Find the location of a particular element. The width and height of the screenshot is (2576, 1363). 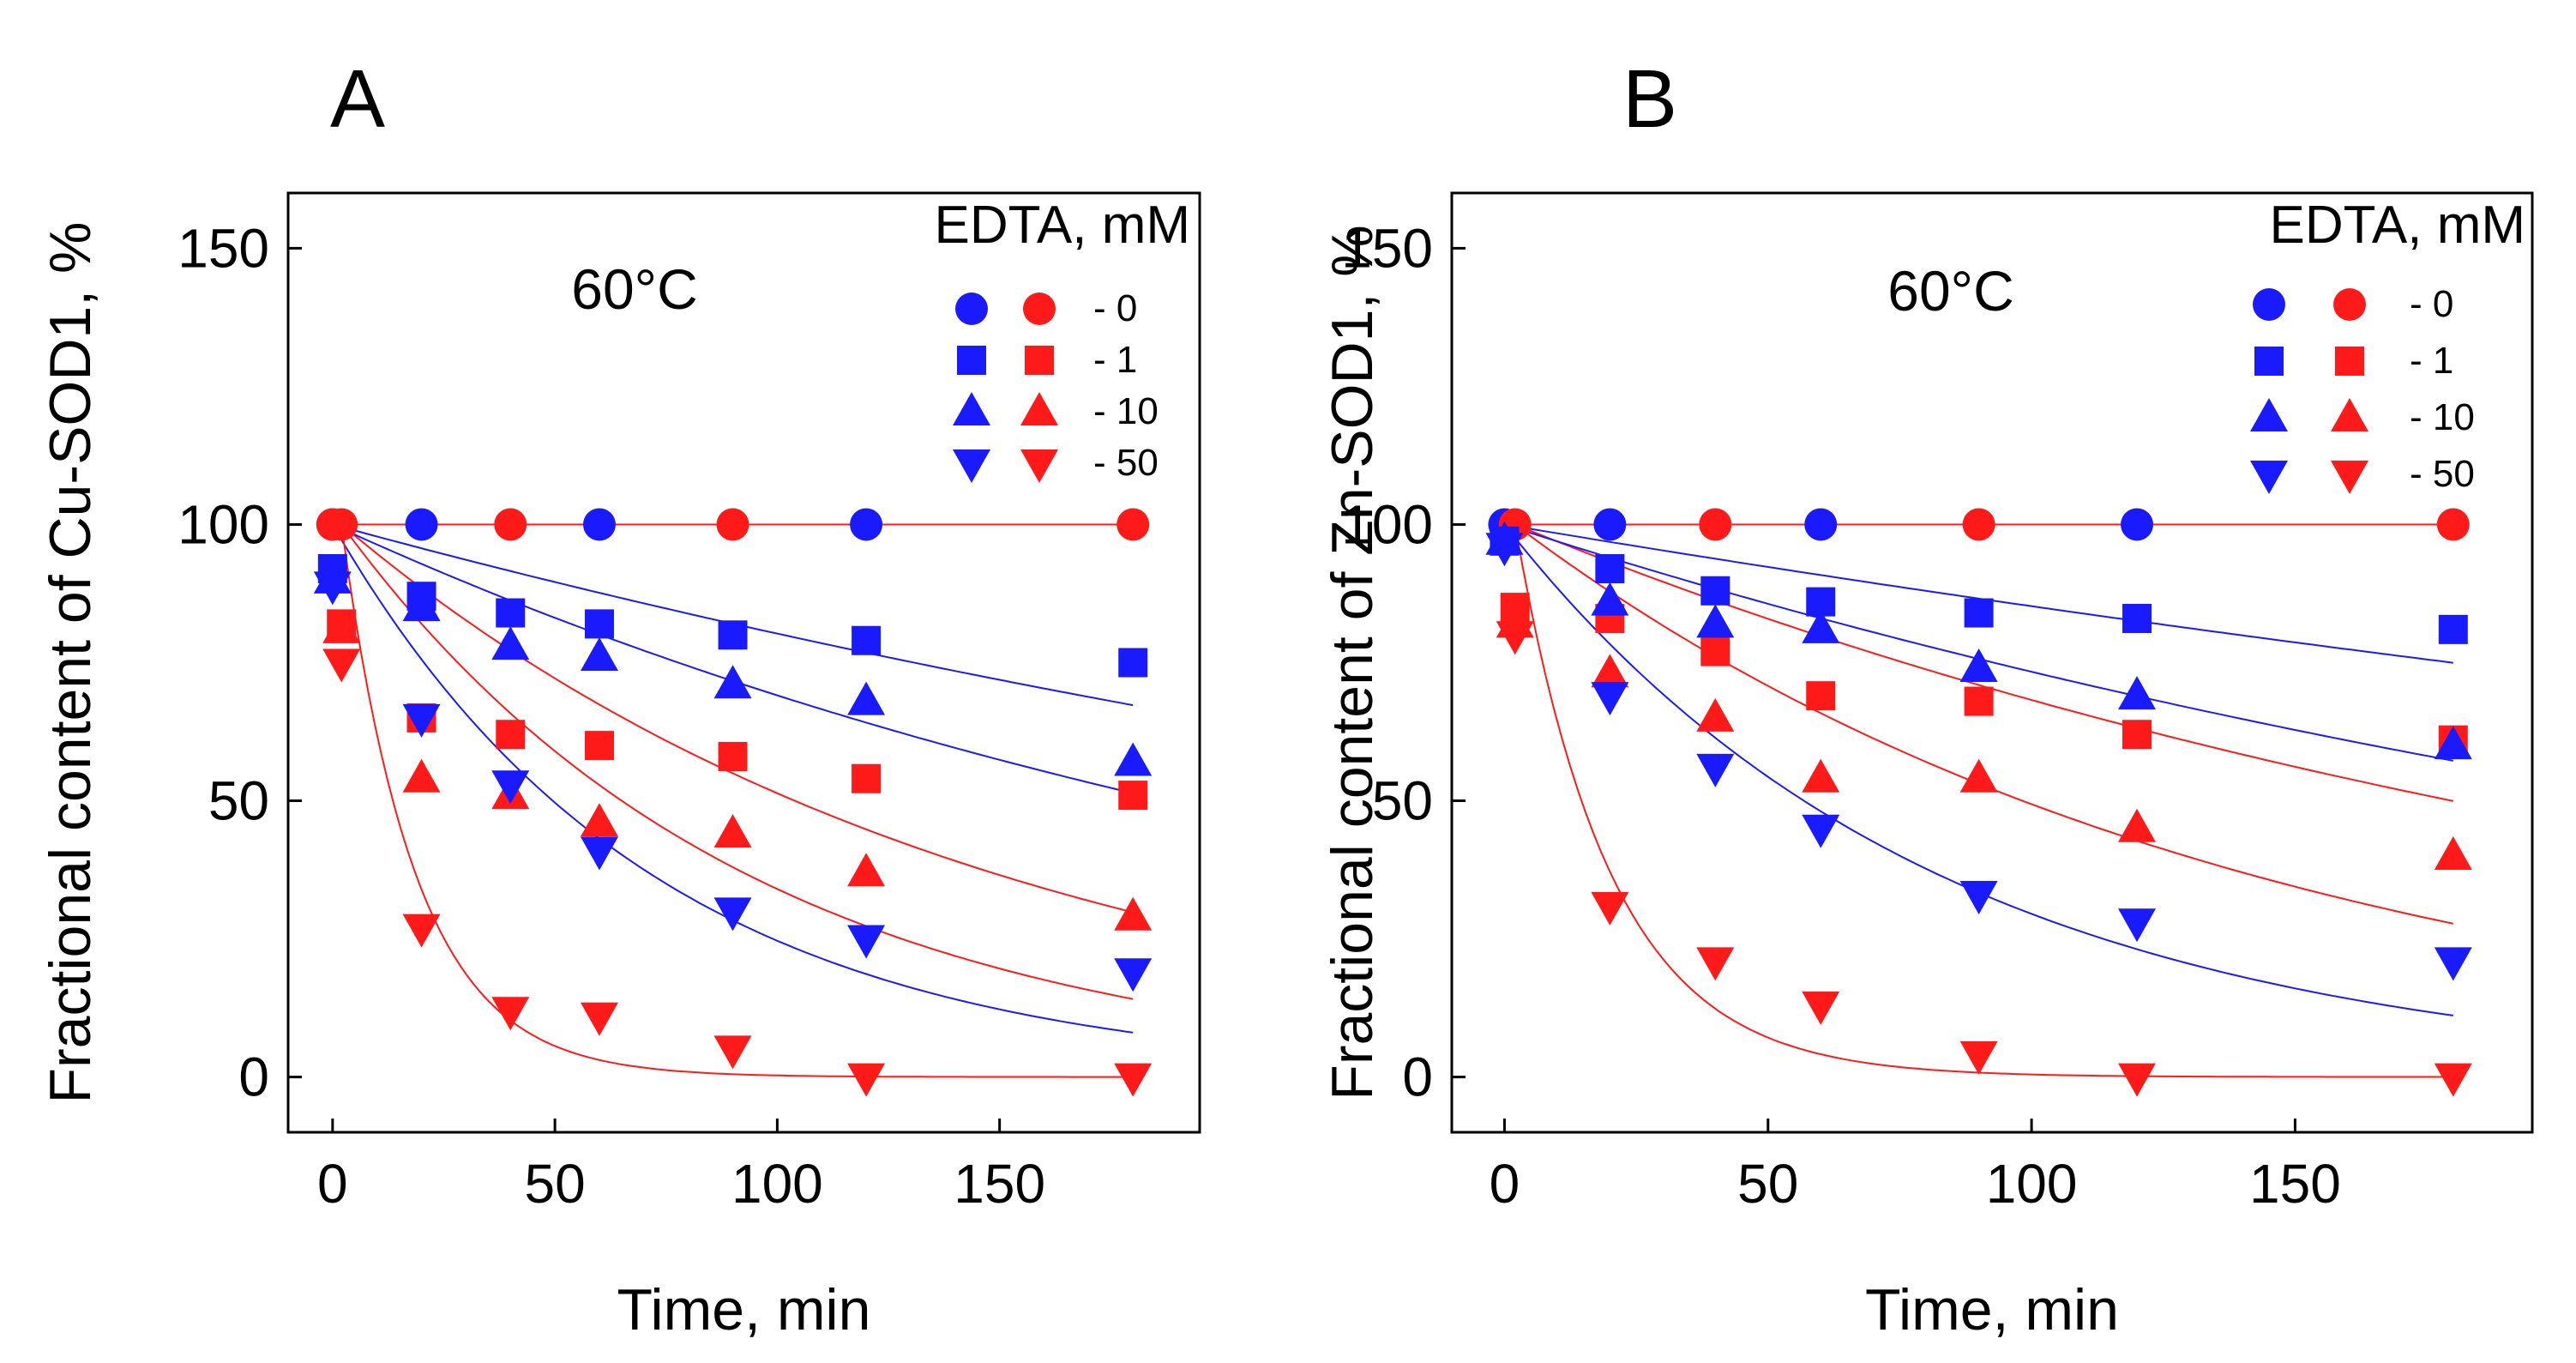

legend: EDTA, mM - 0 - 1 - 10 - 50 is located at coordinates (1063, 340).